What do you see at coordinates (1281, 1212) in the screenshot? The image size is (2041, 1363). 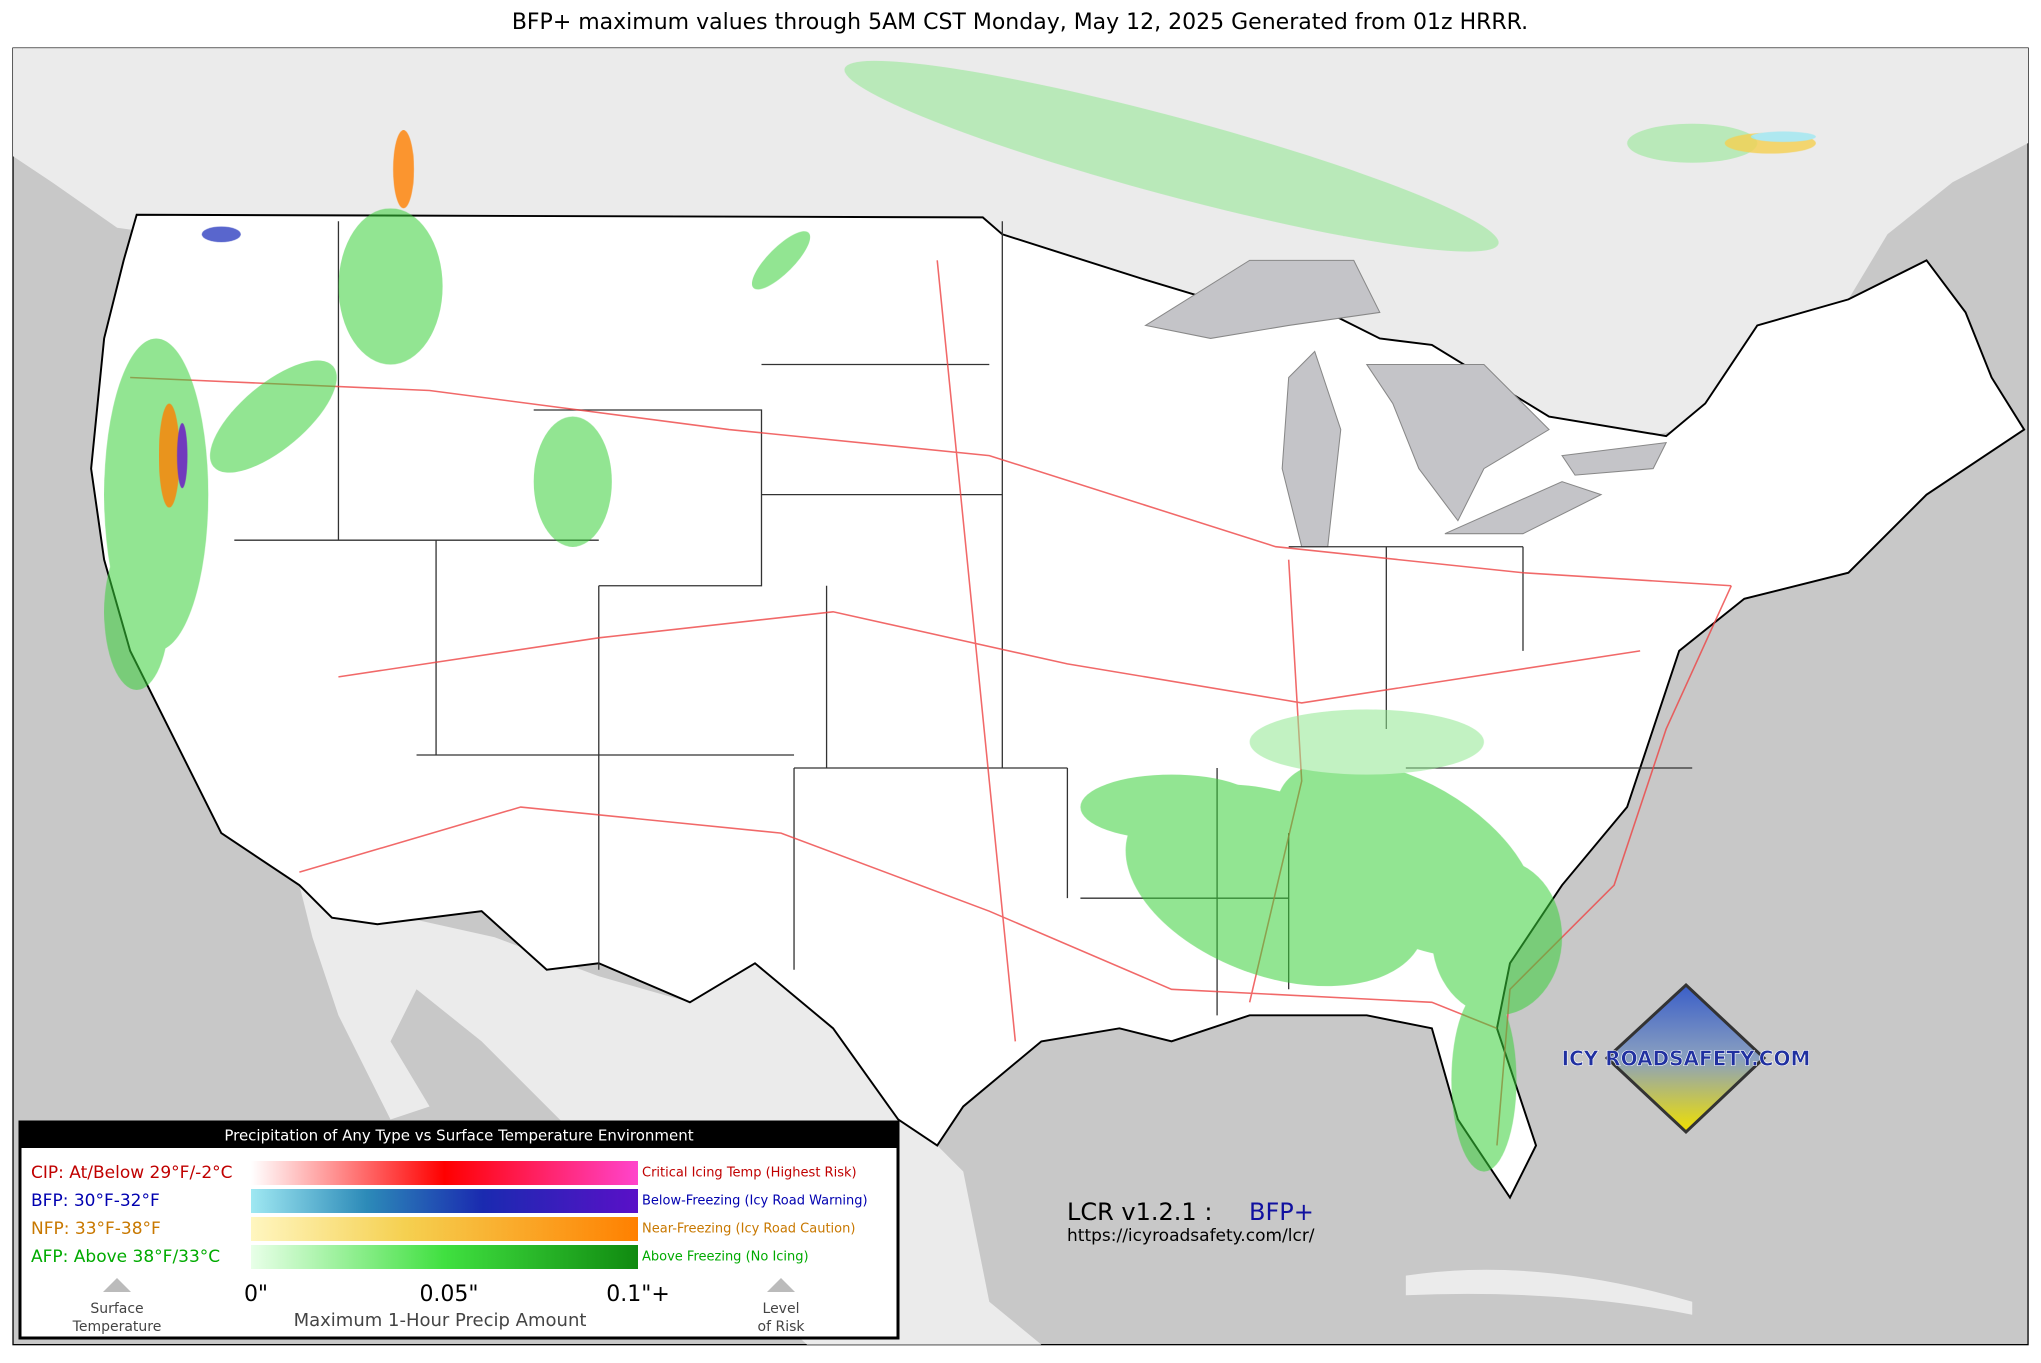 I see `version-product: BFP+` at bounding box center [1281, 1212].